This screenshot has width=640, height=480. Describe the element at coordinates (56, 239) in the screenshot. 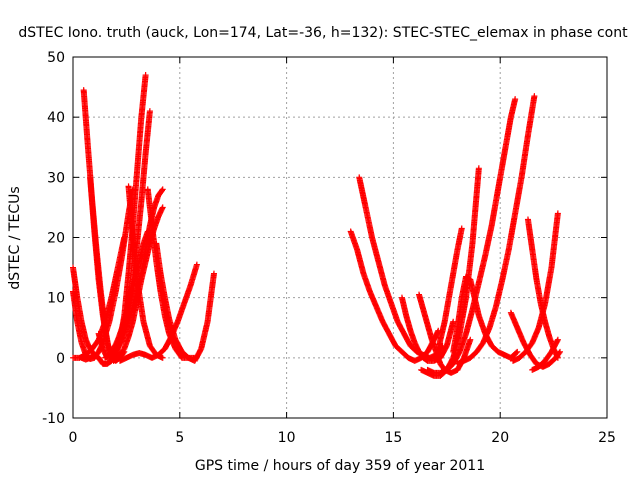

I see `y-tick-label: 20` at that location.